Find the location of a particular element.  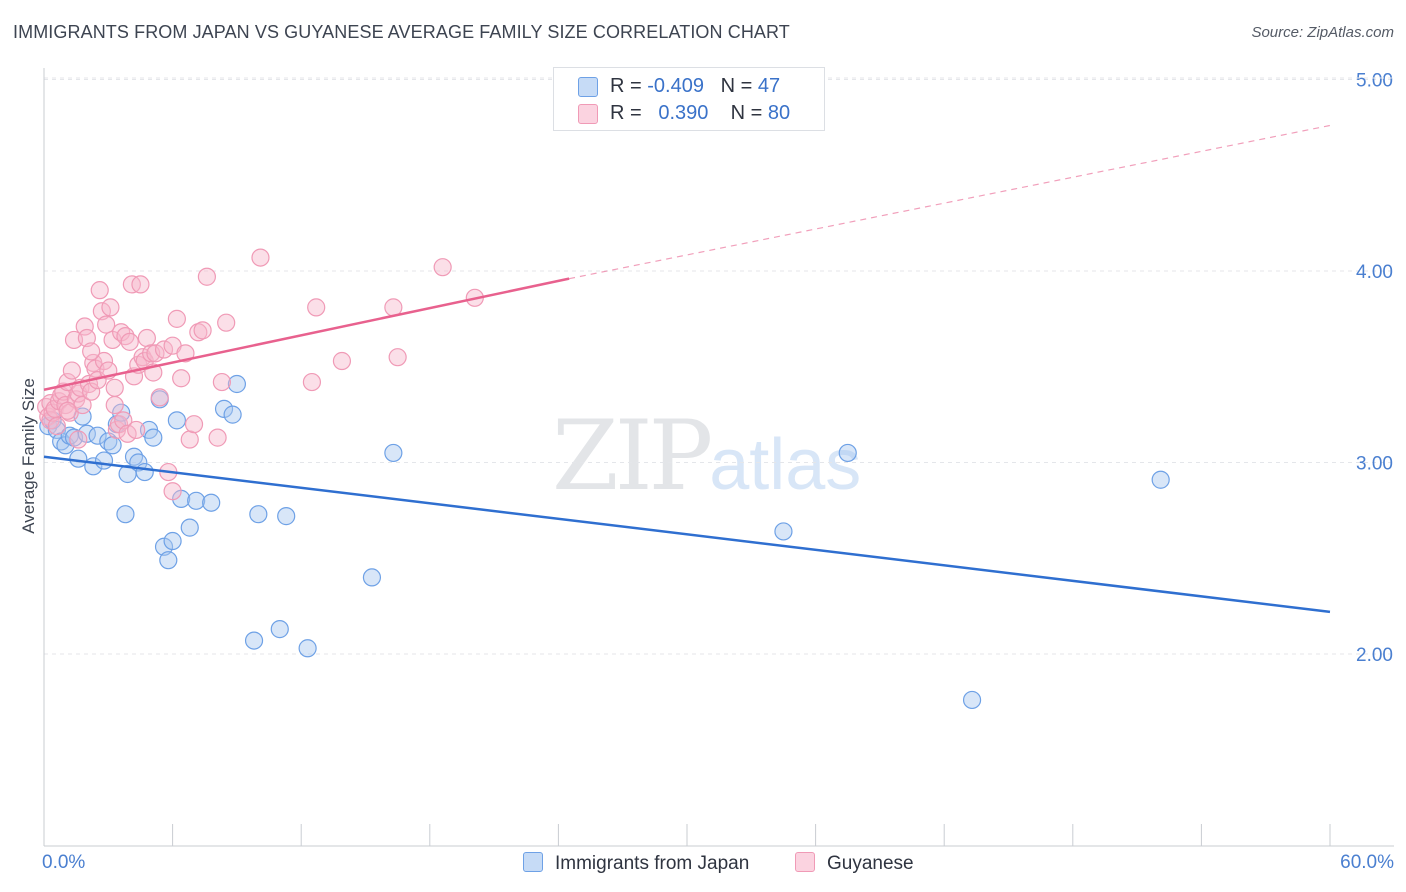

y-tick-label: 4.00 is located at coordinates (1374, 272).